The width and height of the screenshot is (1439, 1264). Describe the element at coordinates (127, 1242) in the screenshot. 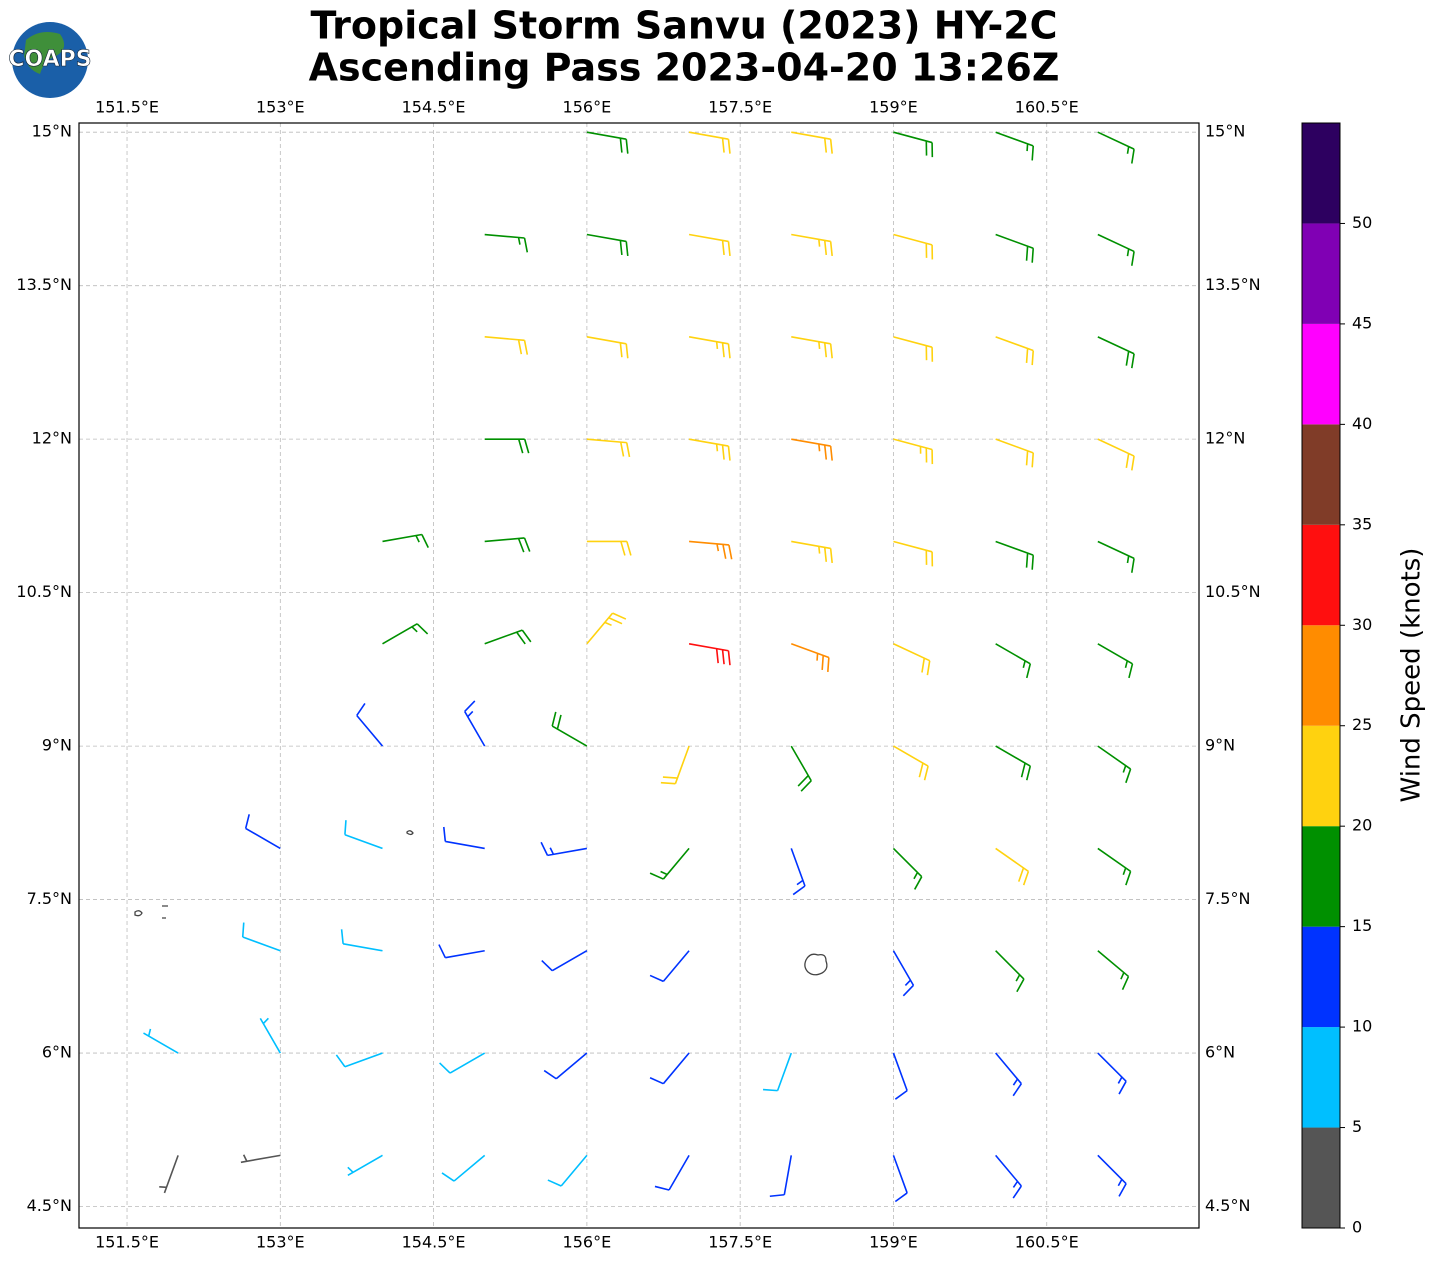

I see `x-tick-label: 151.5°E` at that location.